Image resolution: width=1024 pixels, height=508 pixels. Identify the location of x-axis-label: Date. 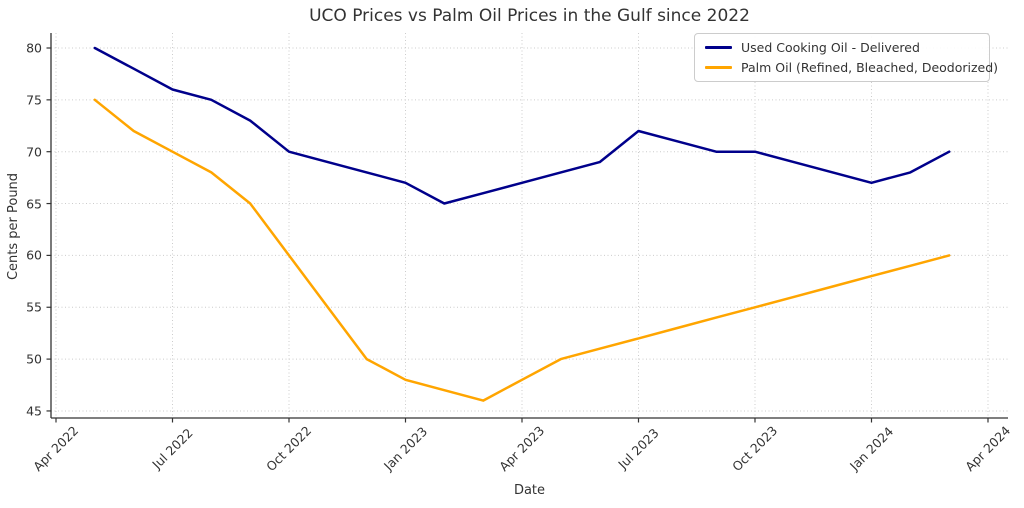
(529, 490).